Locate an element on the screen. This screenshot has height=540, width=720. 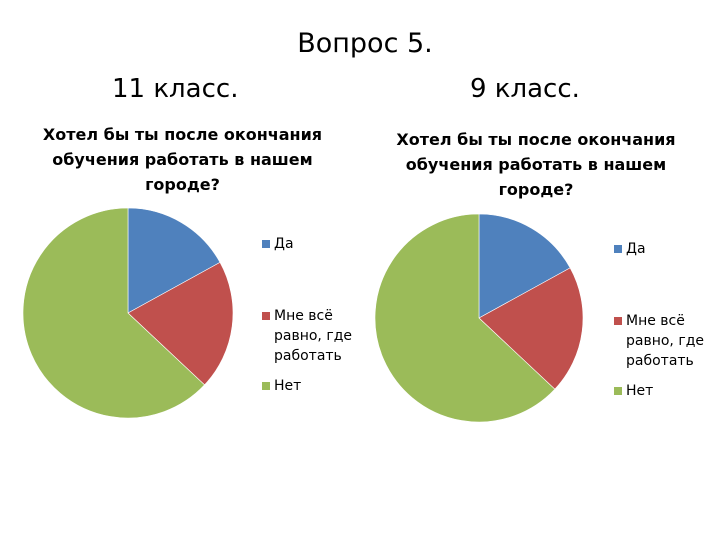
legend-label-9-2: Нет is located at coordinates (640, 391).